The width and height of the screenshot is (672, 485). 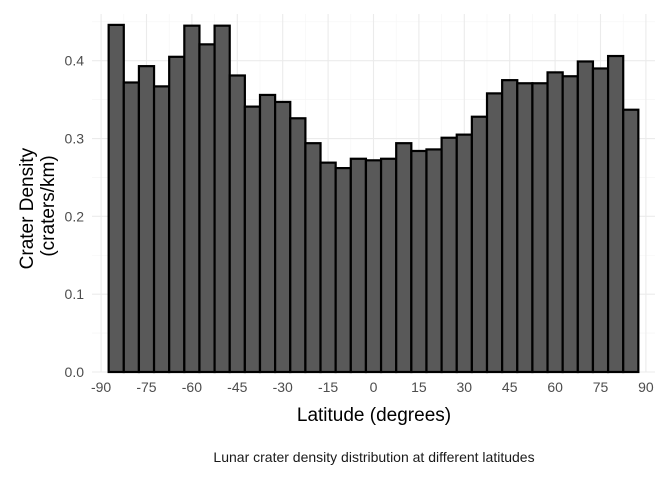 I want to click on x-tick-label: -75, so click(x=146, y=387).